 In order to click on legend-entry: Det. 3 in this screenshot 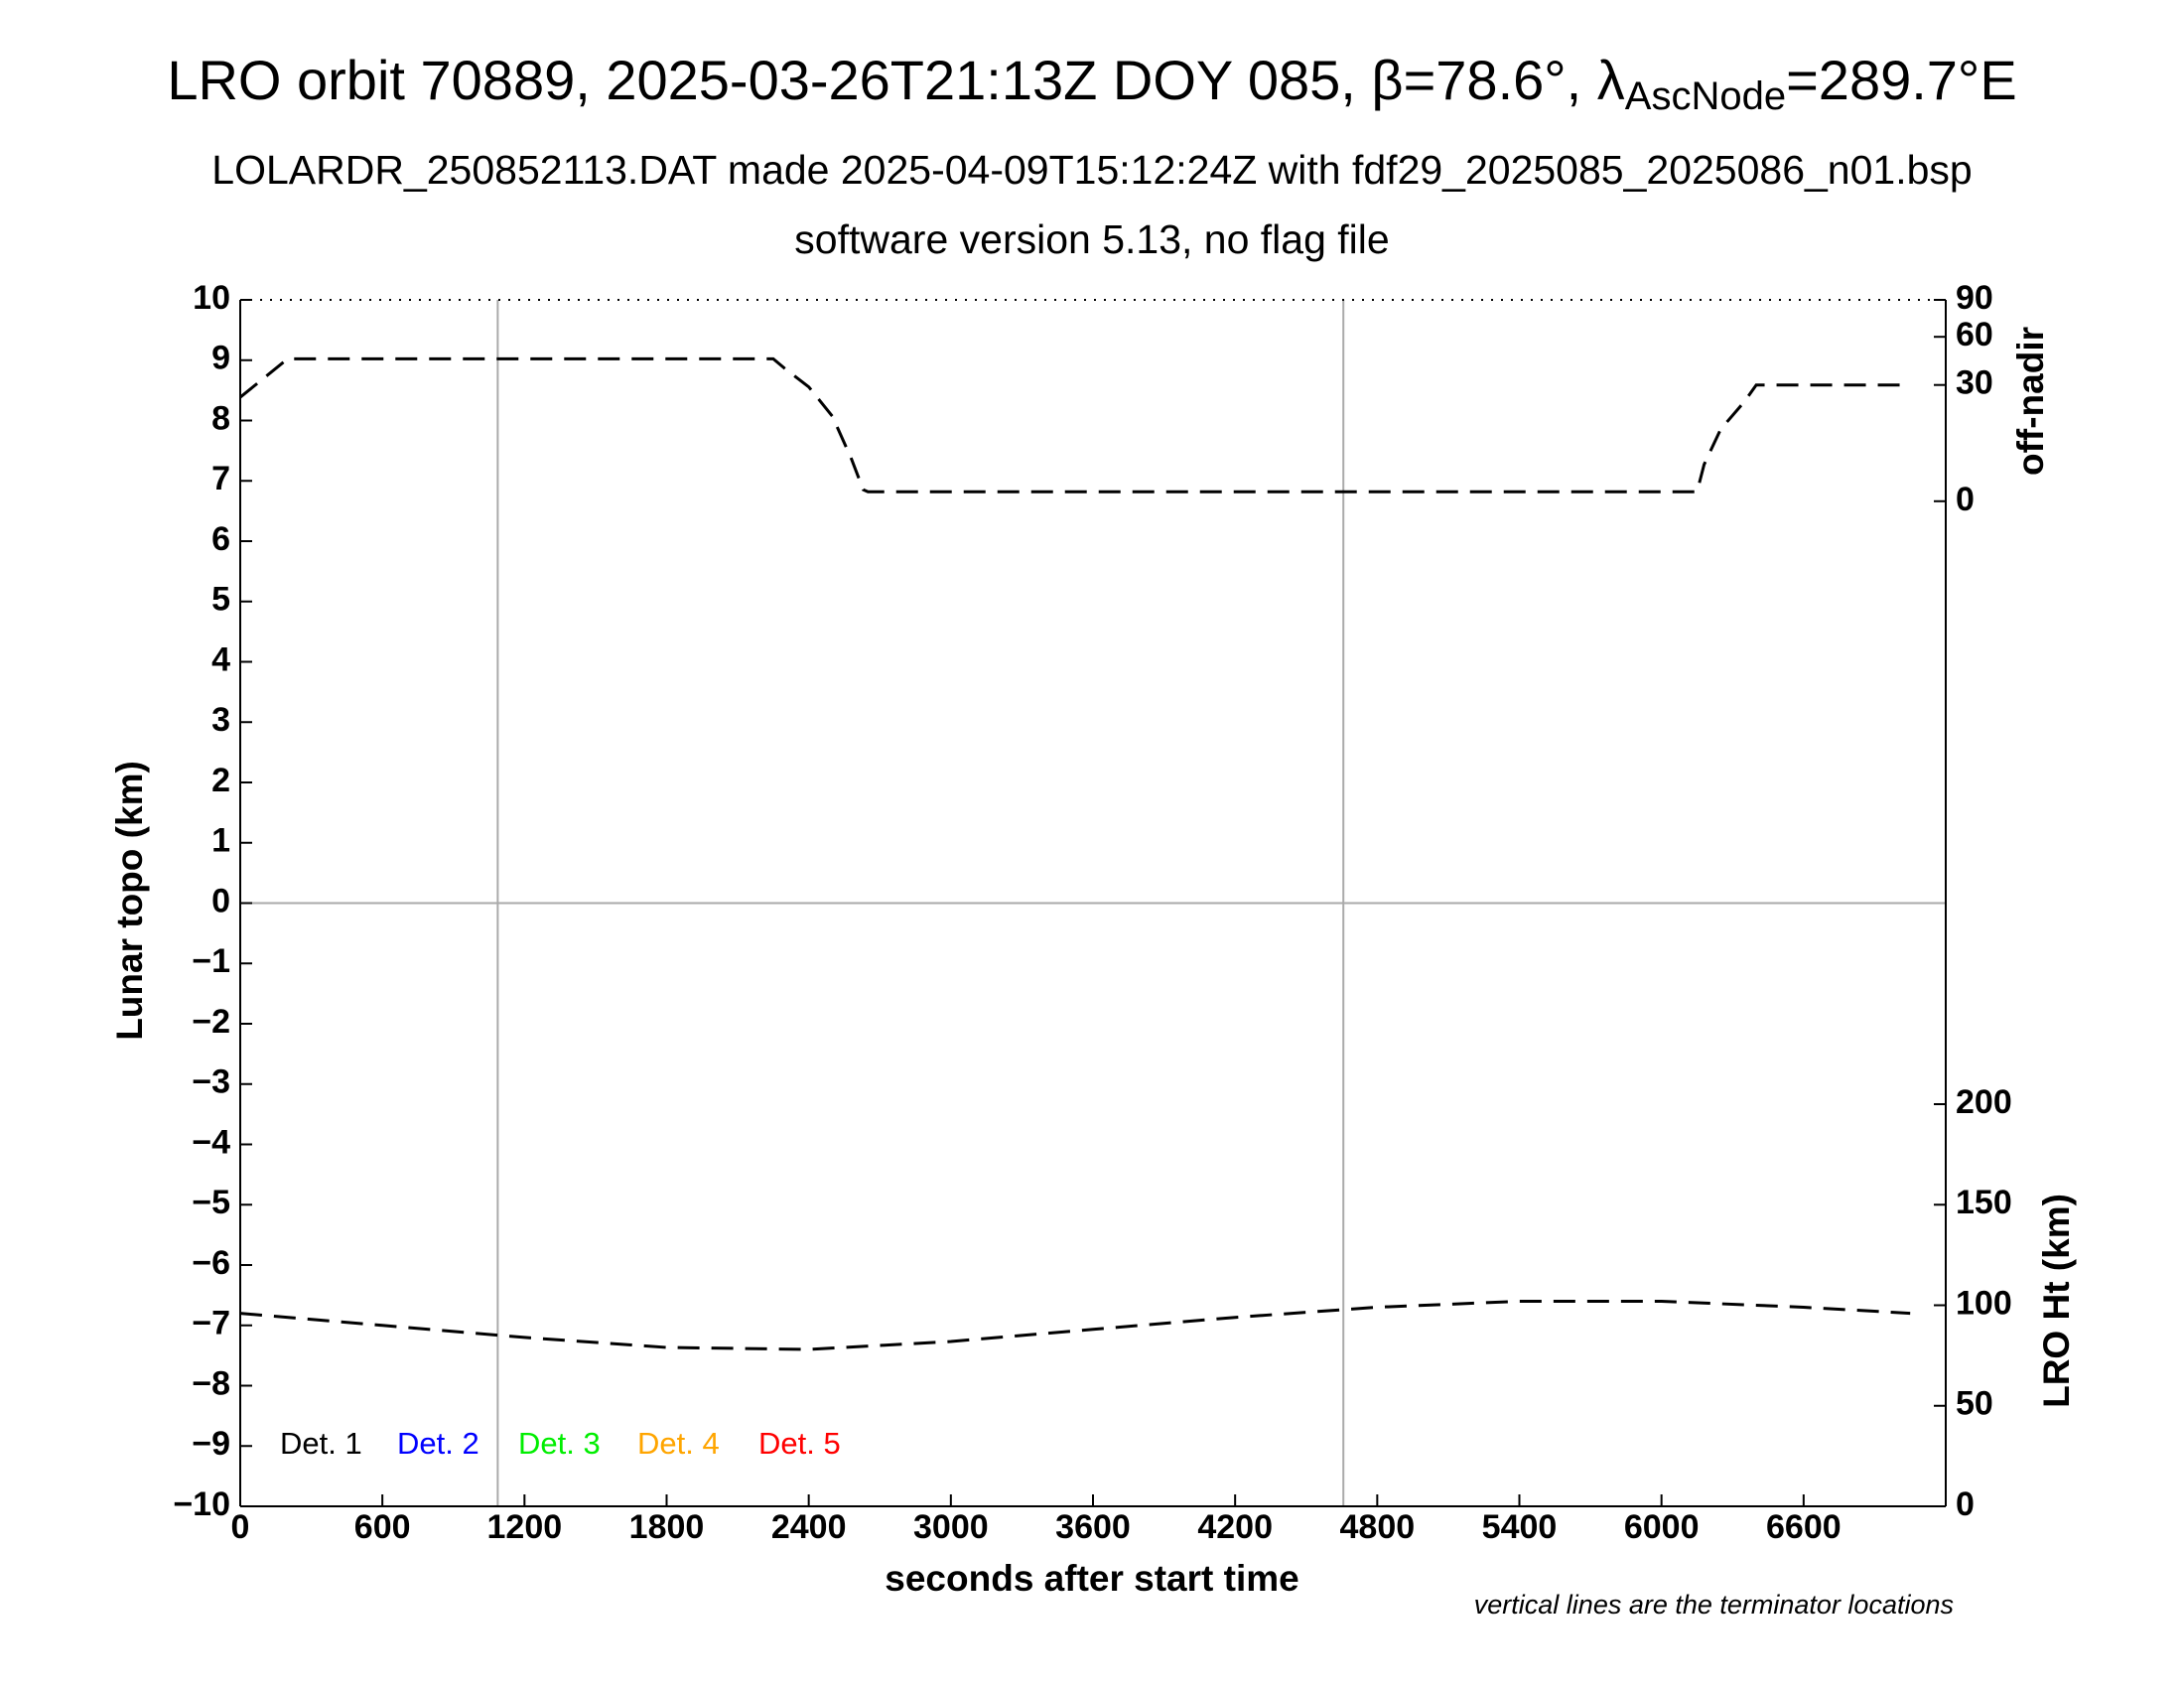, I will do `click(559, 1443)`.